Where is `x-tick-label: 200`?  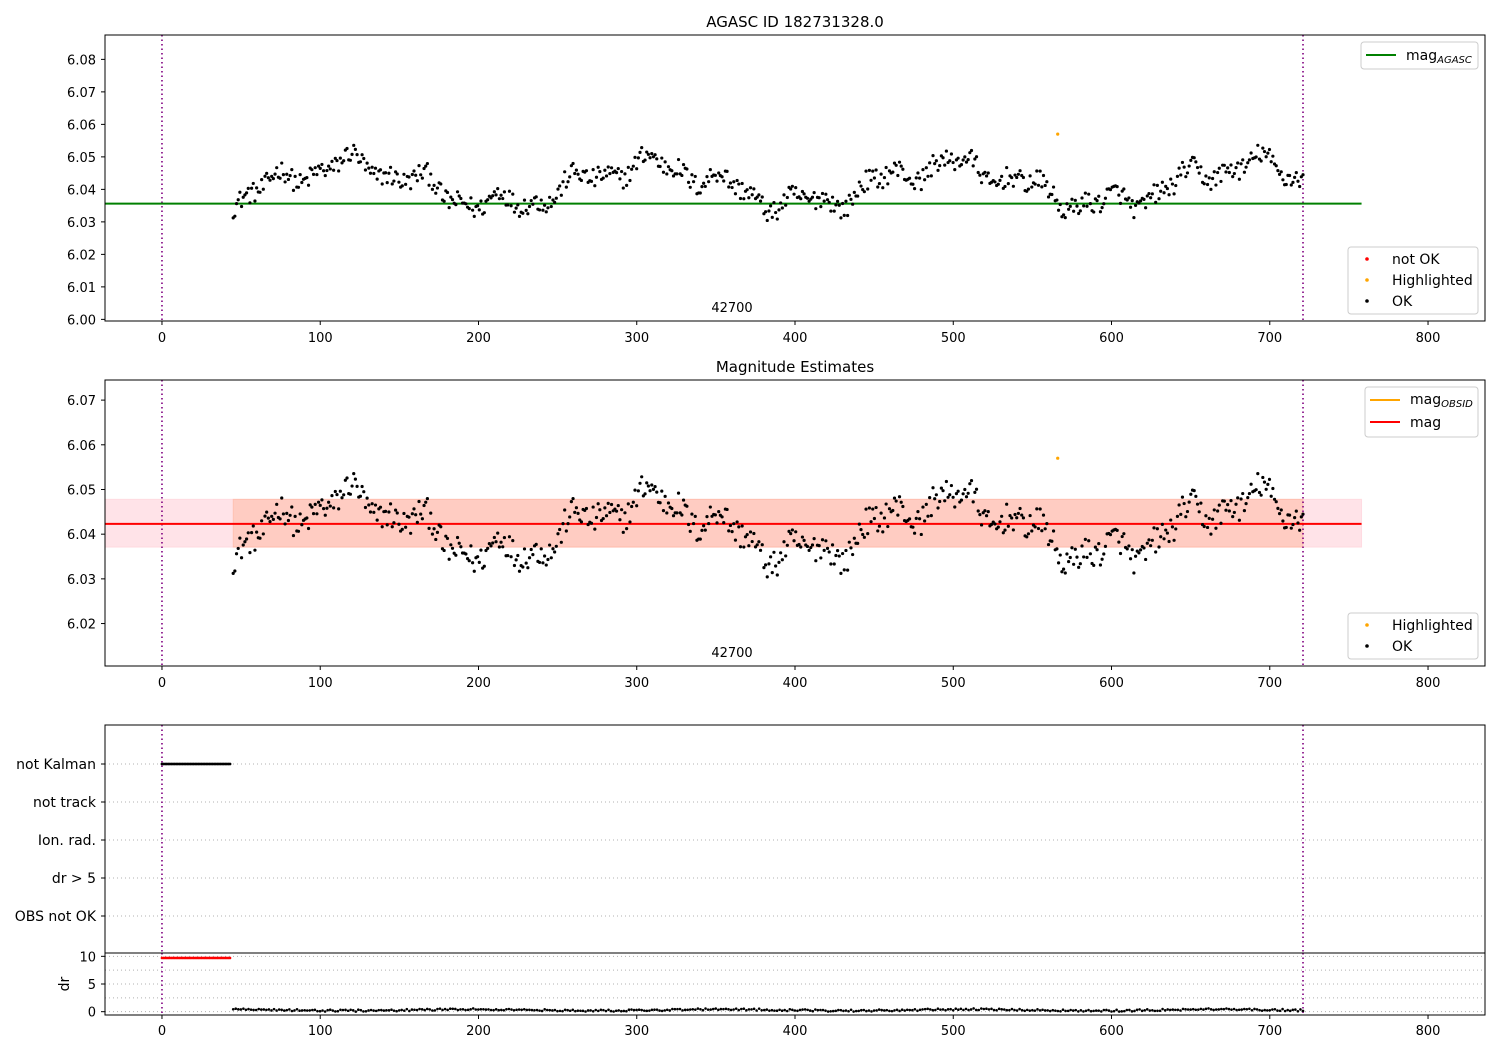
x-tick-label: 200 is located at coordinates (478, 338).